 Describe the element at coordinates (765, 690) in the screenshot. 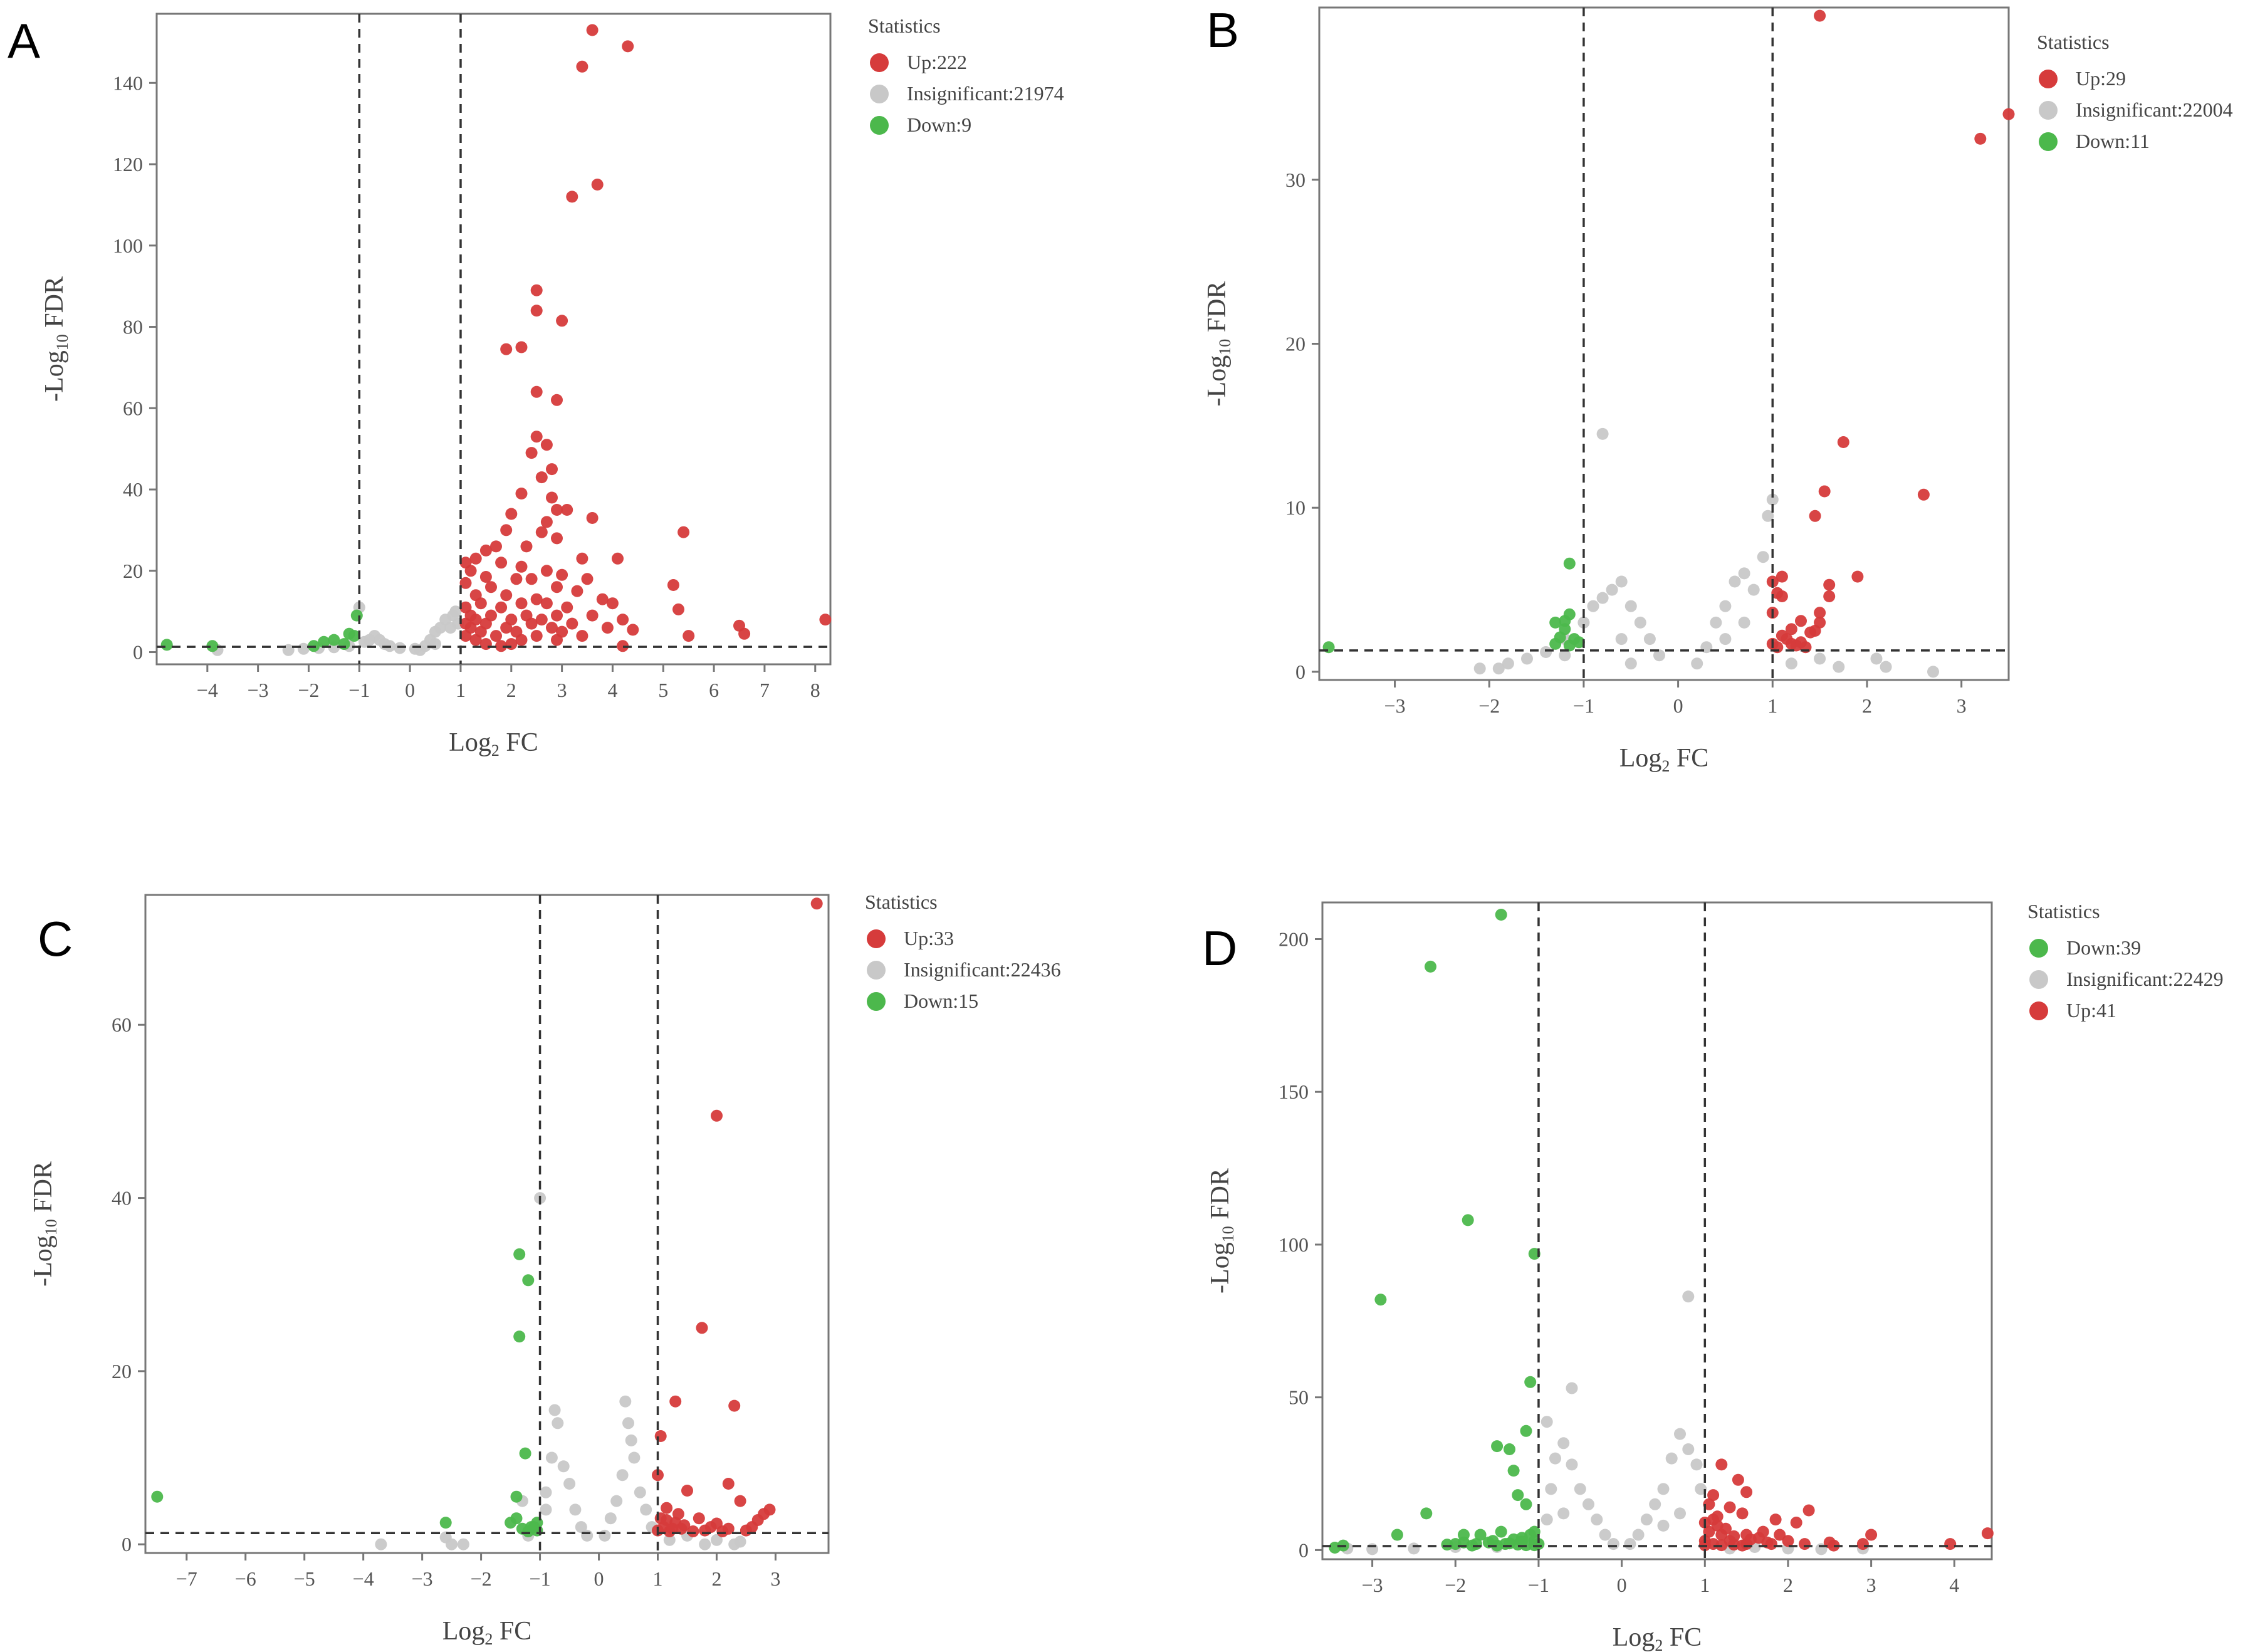

I see `x-tick-label: 7` at that location.